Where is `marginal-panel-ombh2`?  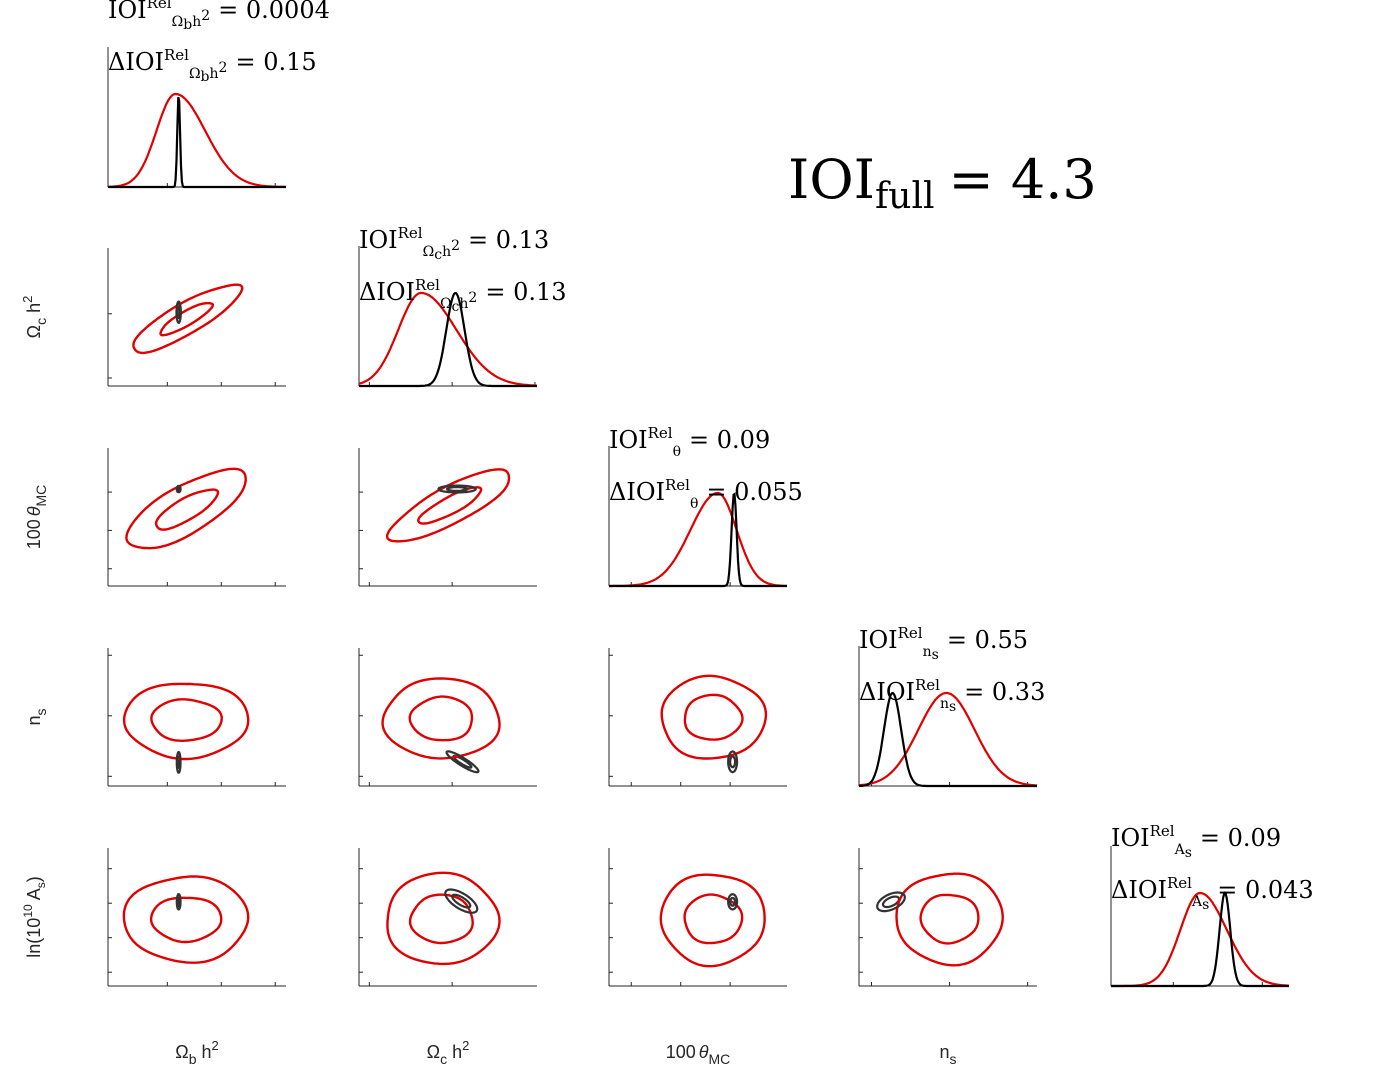
marginal-panel-ombh2 is located at coordinates (196, 118).